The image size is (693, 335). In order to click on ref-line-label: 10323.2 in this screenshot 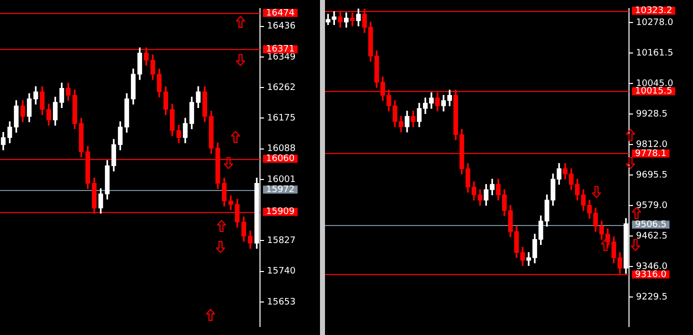, I will do `click(653, 11)`.